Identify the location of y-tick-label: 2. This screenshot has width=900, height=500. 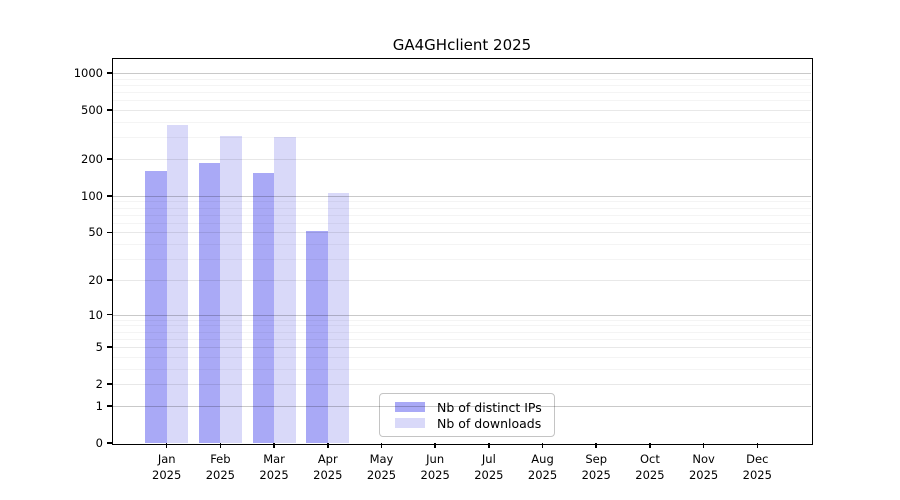
(99, 384).